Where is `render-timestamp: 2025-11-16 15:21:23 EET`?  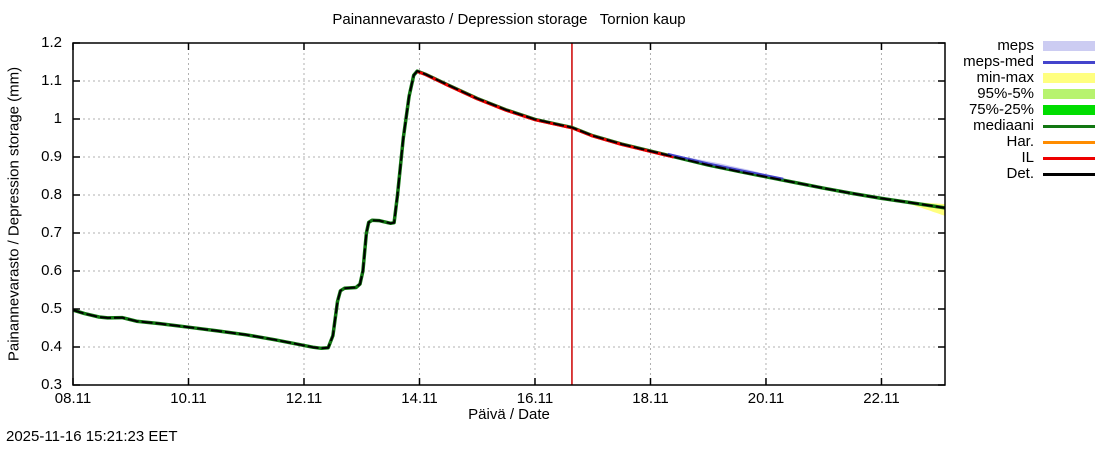
render-timestamp: 2025-11-16 15:21:23 EET is located at coordinates (92, 436).